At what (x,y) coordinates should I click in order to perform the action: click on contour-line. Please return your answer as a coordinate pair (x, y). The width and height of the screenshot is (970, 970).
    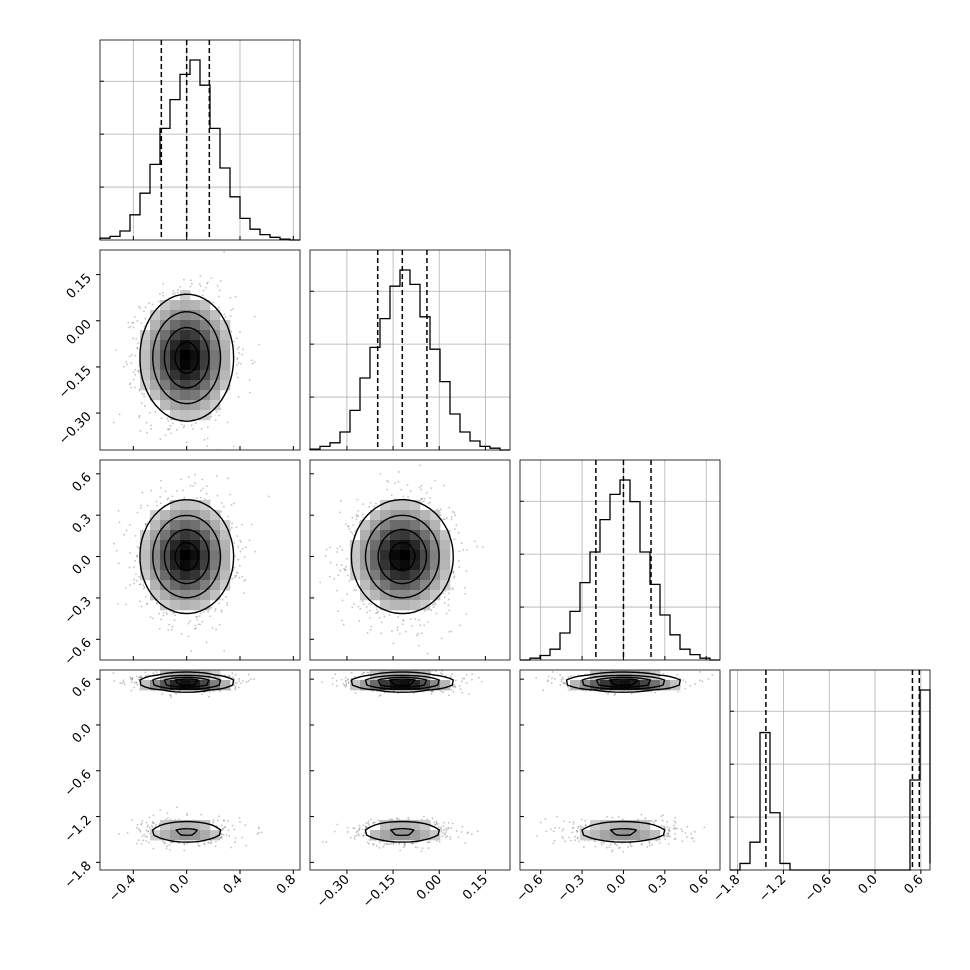
    Looking at the image, I should click on (186, 682).